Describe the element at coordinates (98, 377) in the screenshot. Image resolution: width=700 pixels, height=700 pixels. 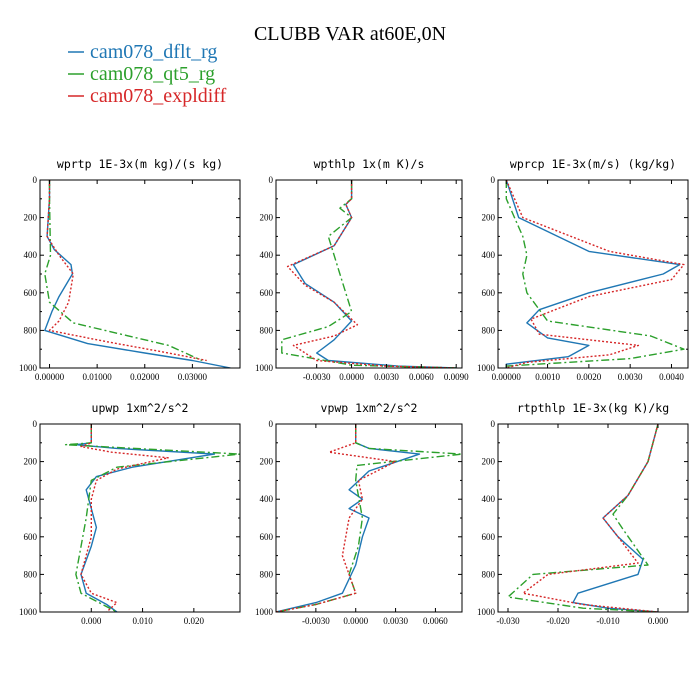
I see `x-tick-label: 0.01000` at that location.